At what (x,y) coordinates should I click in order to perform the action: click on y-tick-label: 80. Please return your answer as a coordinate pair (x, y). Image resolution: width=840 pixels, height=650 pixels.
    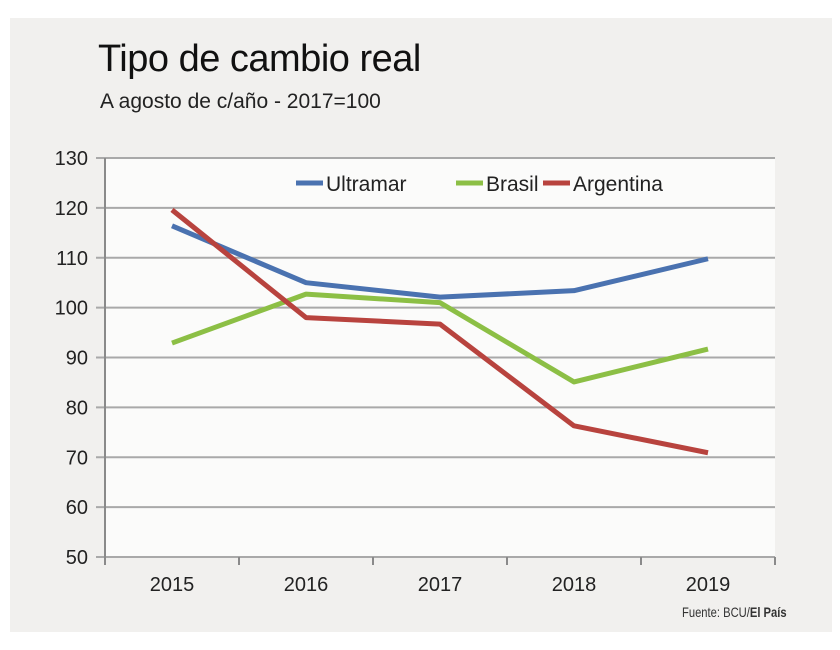
    Looking at the image, I should click on (77, 408).